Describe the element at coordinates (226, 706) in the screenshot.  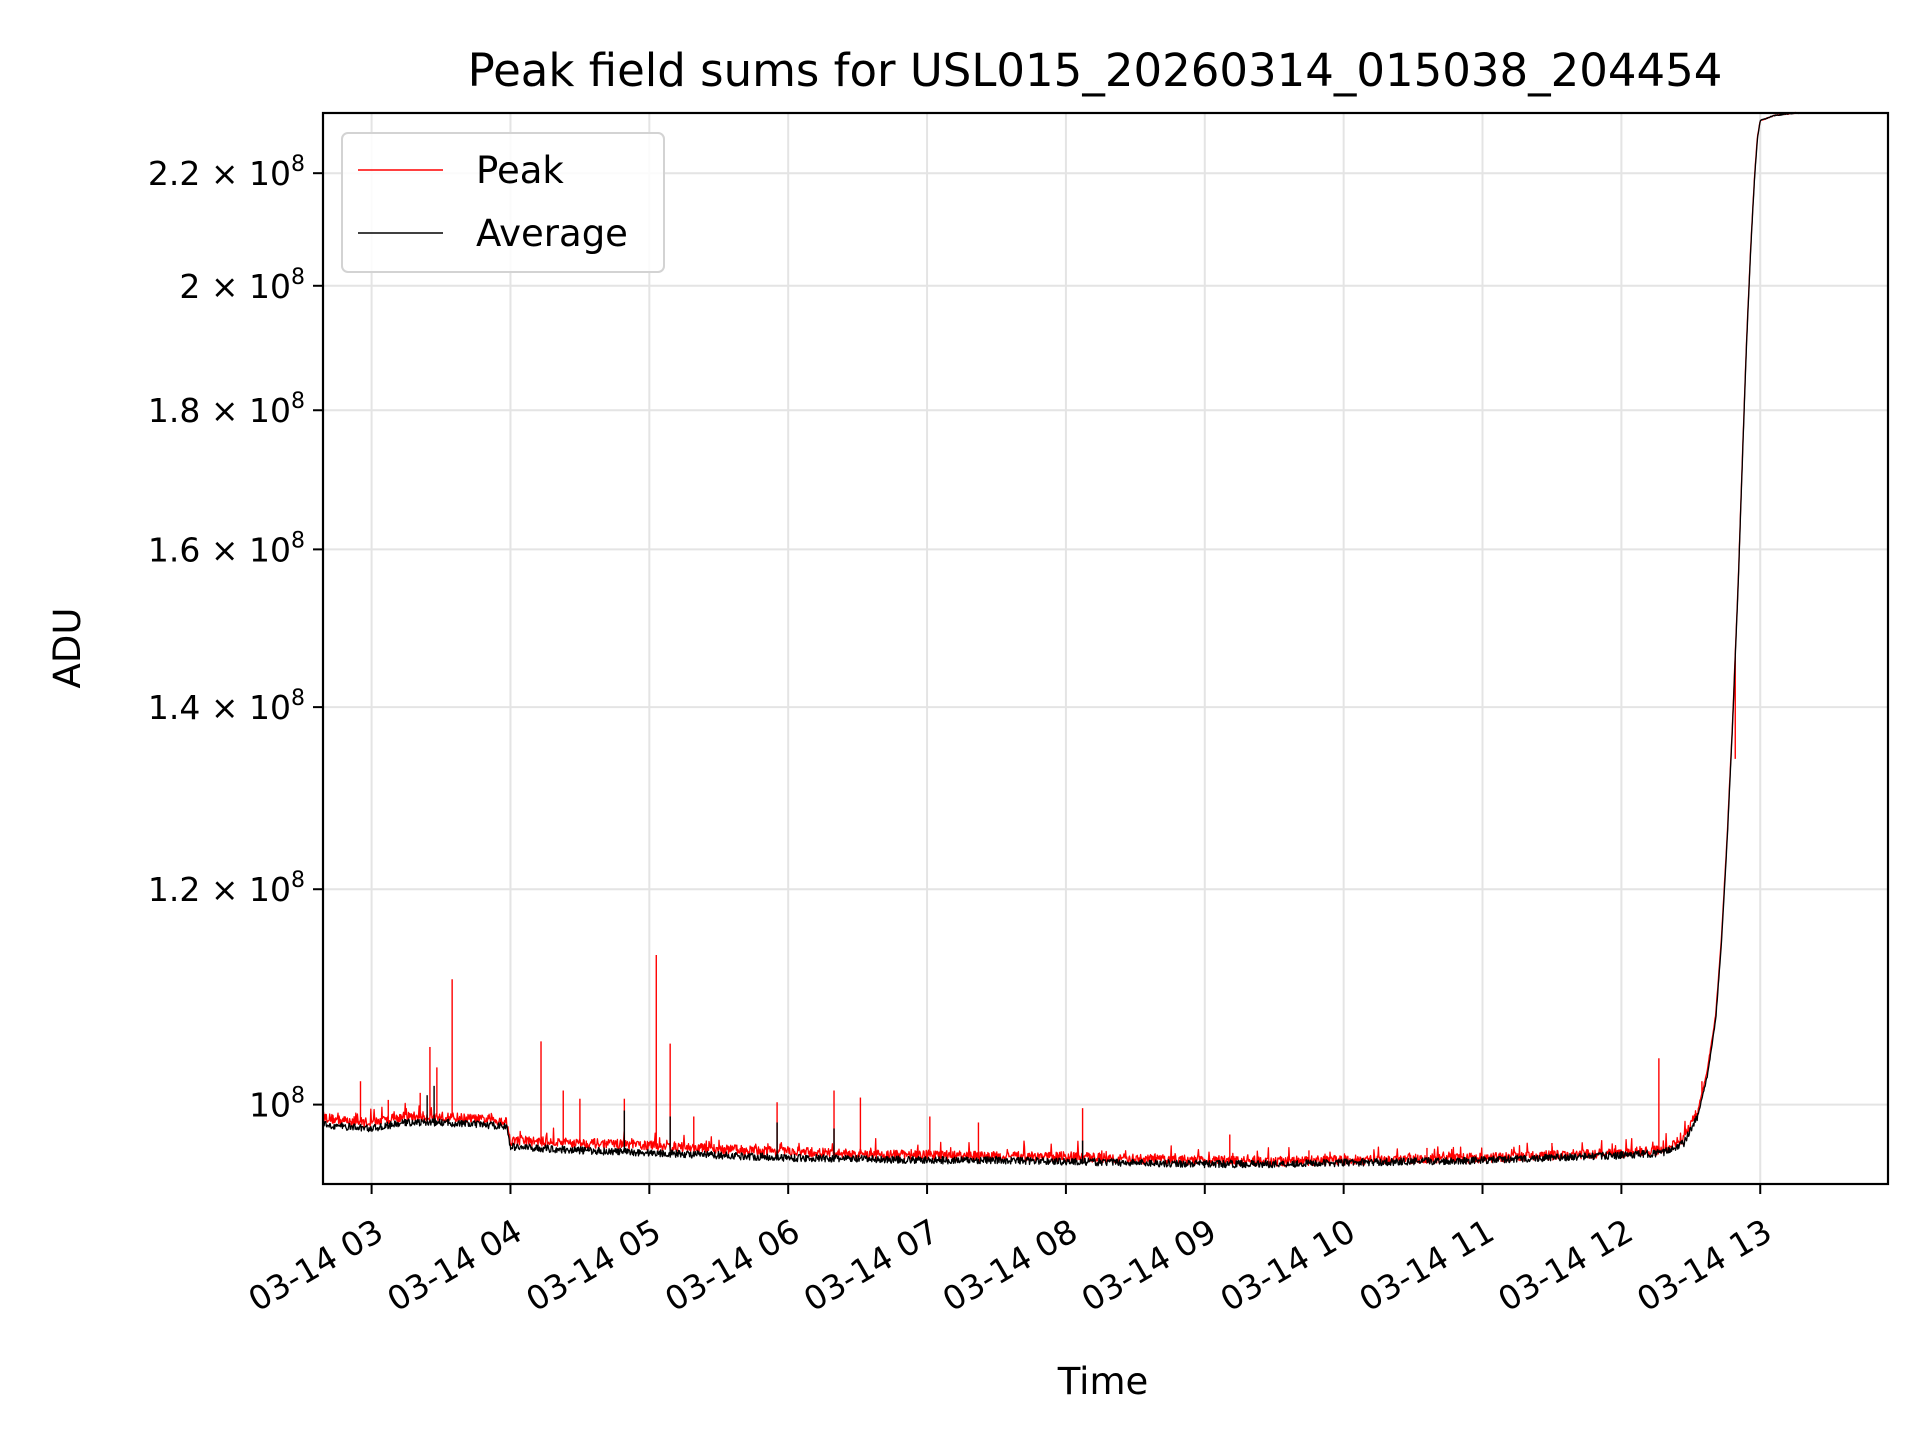
I see `y-tick-label: 1.4 × 108` at that location.